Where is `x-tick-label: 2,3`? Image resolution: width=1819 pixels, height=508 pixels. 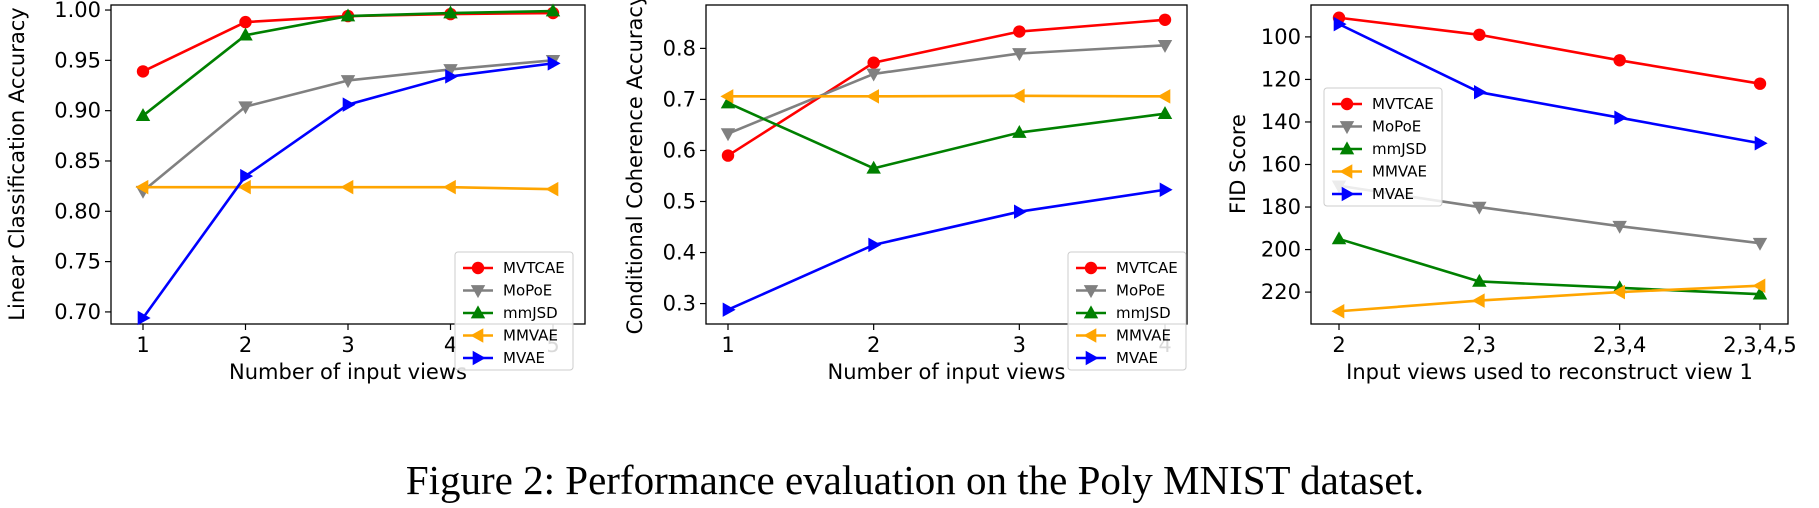 x-tick-label: 2,3 is located at coordinates (1479, 345).